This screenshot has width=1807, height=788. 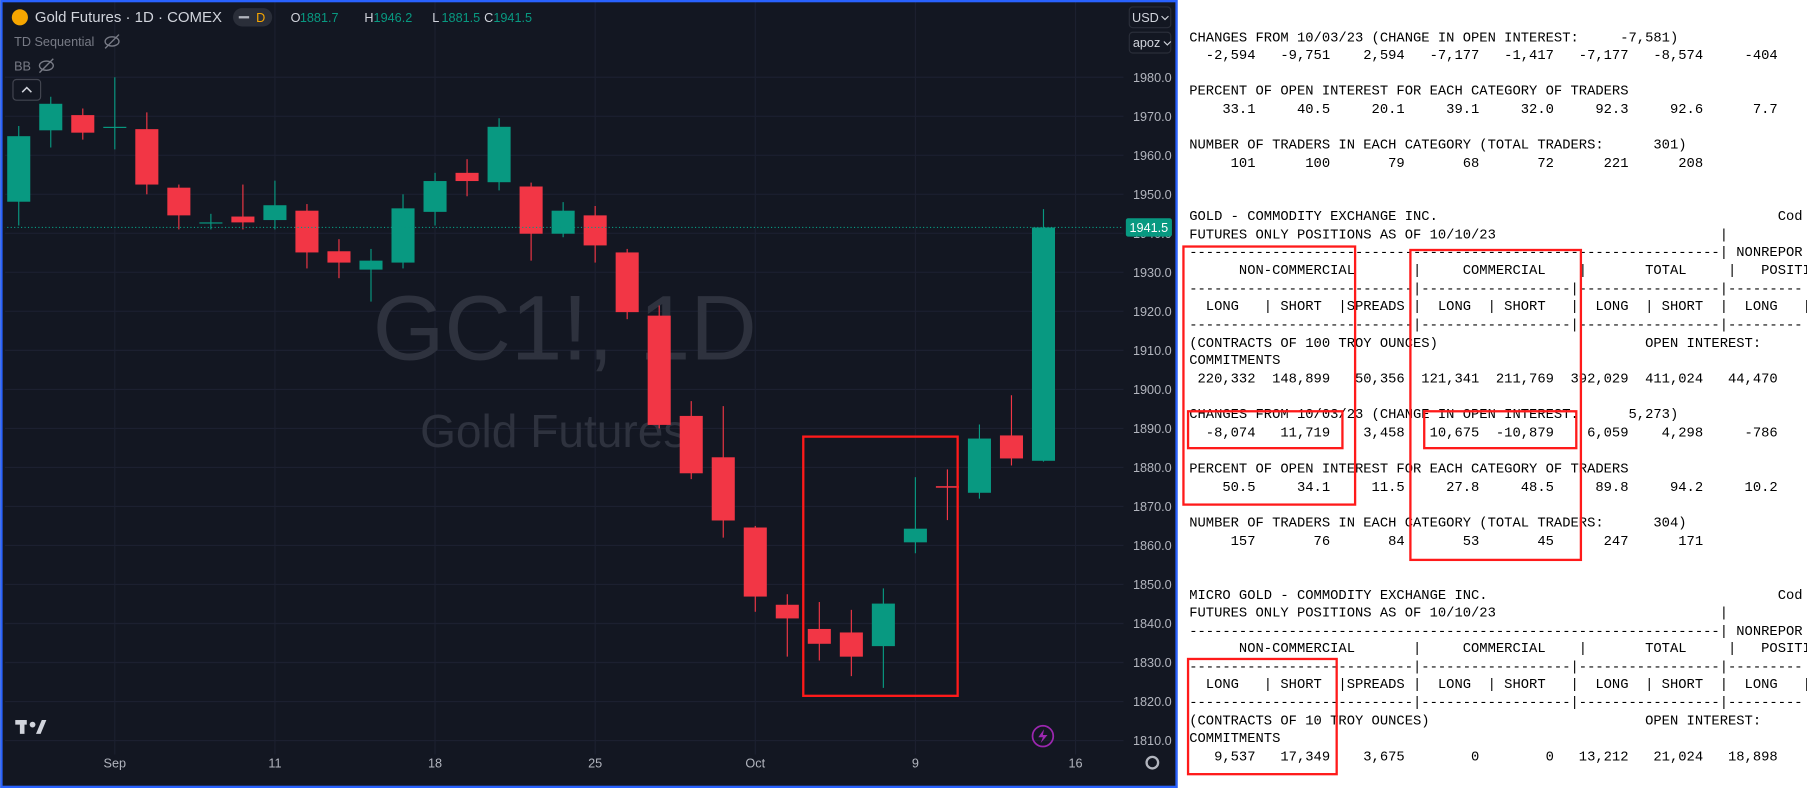 I want to click on y-tick-label: 1880.0, so click(x=1152, y=468).